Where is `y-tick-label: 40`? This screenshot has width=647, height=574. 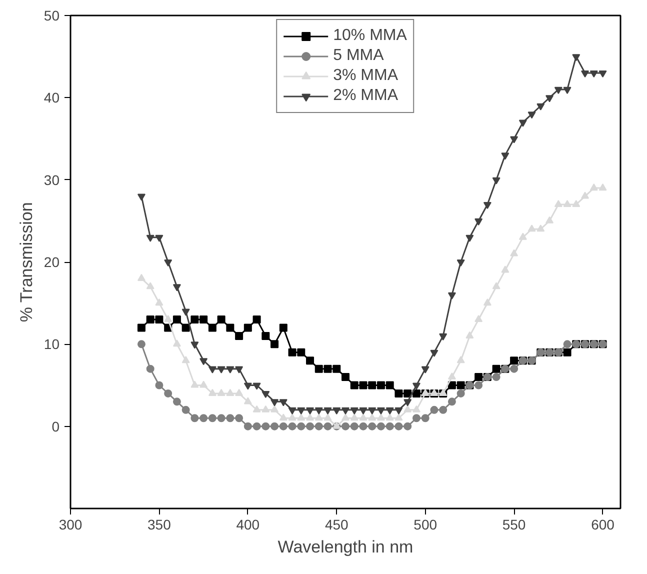
y-tick-label: 40 is located at coordinates (52, 98).